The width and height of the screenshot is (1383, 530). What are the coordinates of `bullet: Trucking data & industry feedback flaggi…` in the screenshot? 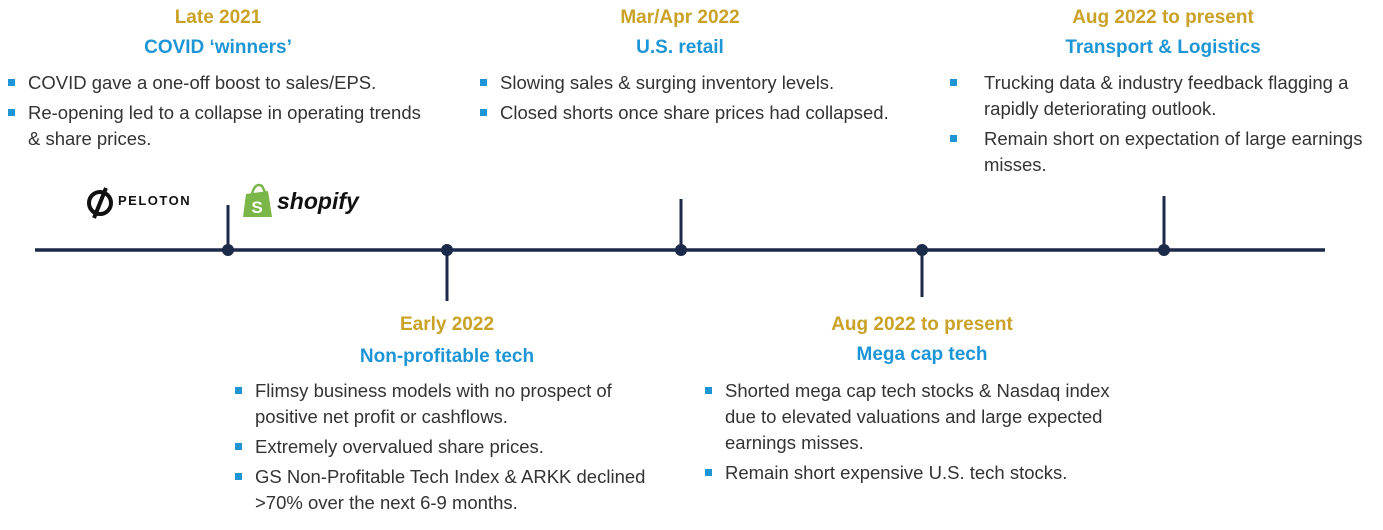 It's located at (1162, 96).